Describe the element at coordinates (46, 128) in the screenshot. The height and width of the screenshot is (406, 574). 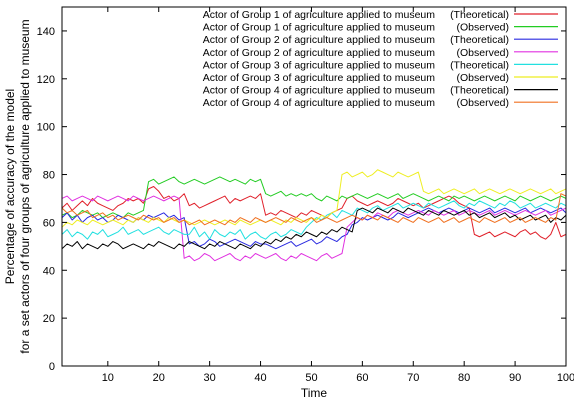
I see `y-tick-label: 100` at that location.